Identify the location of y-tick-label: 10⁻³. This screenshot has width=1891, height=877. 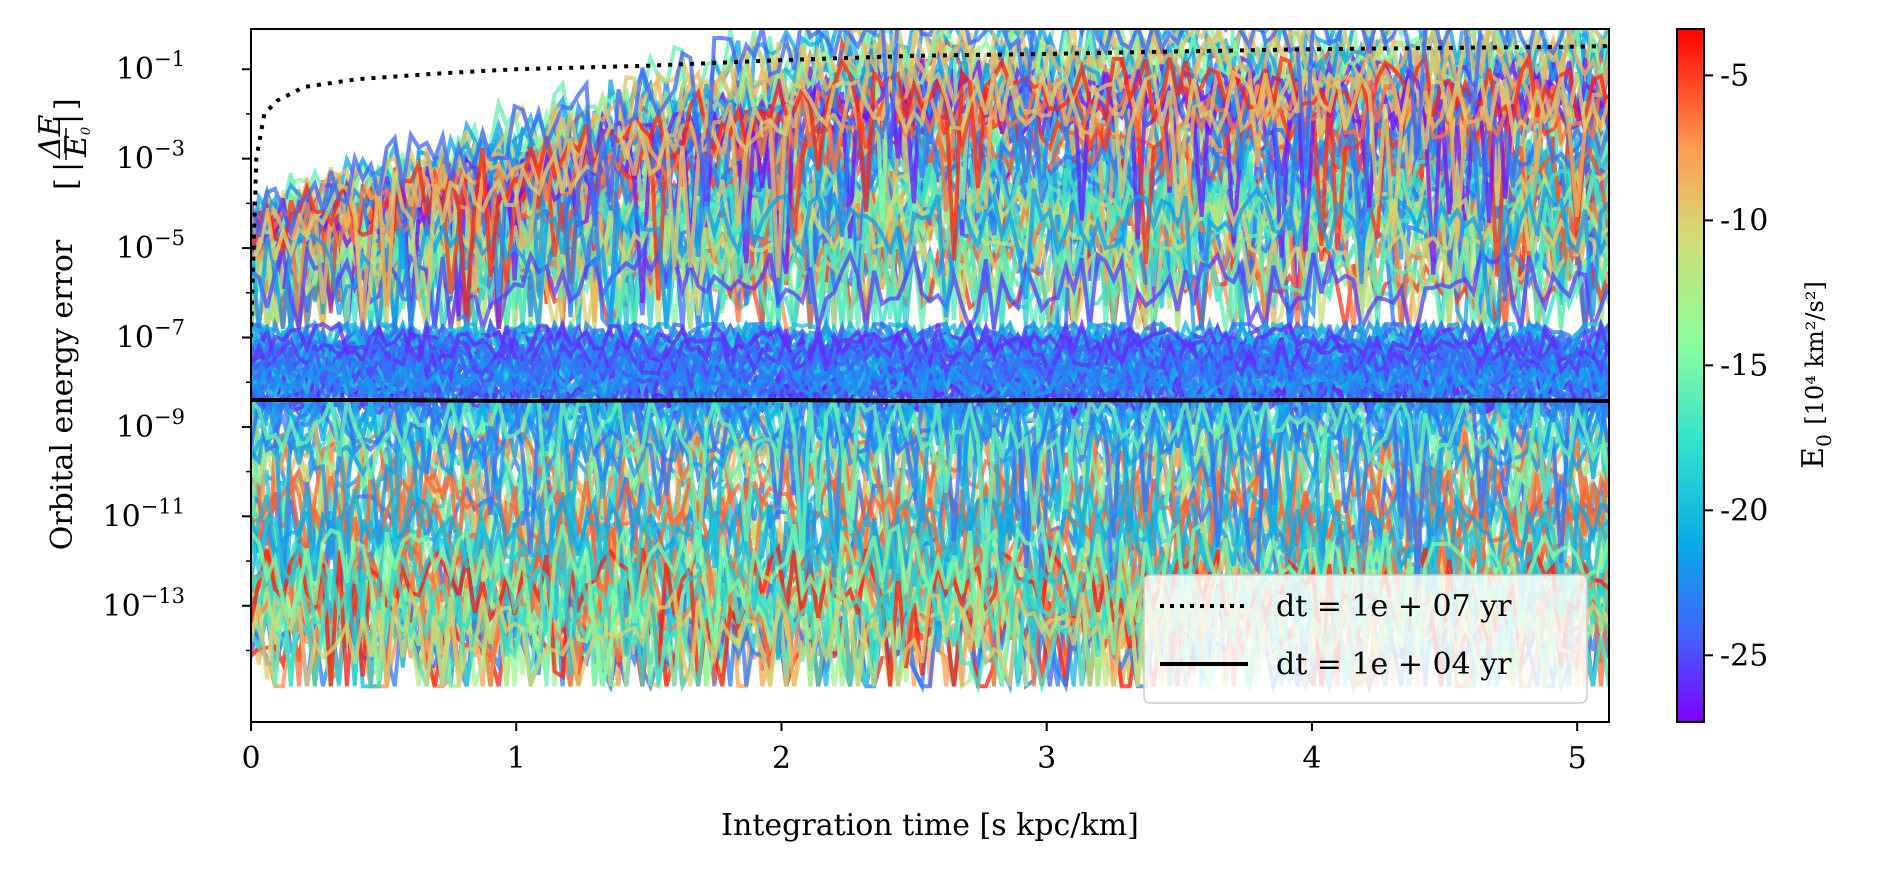
(150, 157).